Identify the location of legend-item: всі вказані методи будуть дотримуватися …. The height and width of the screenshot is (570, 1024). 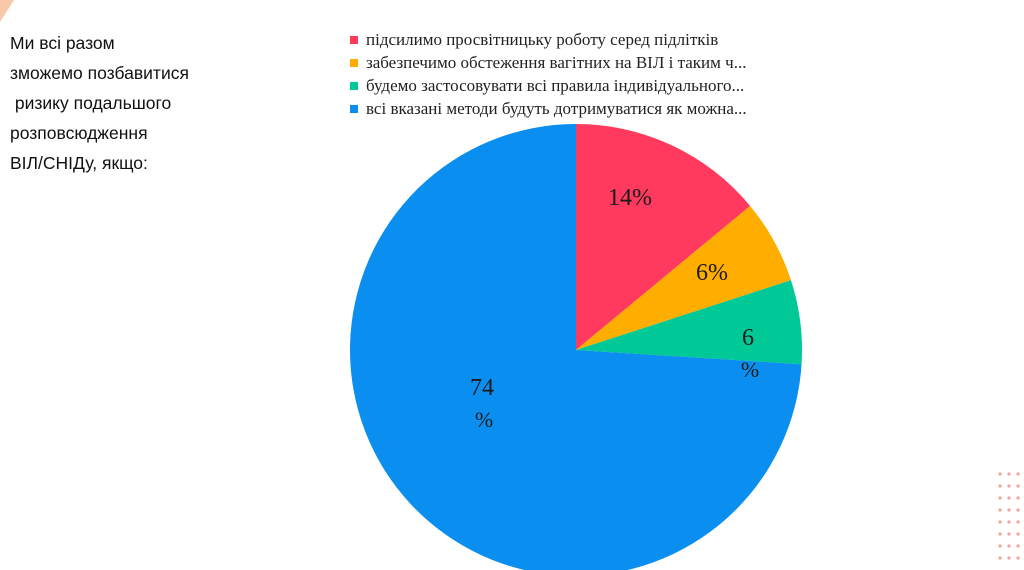
(548, 108).